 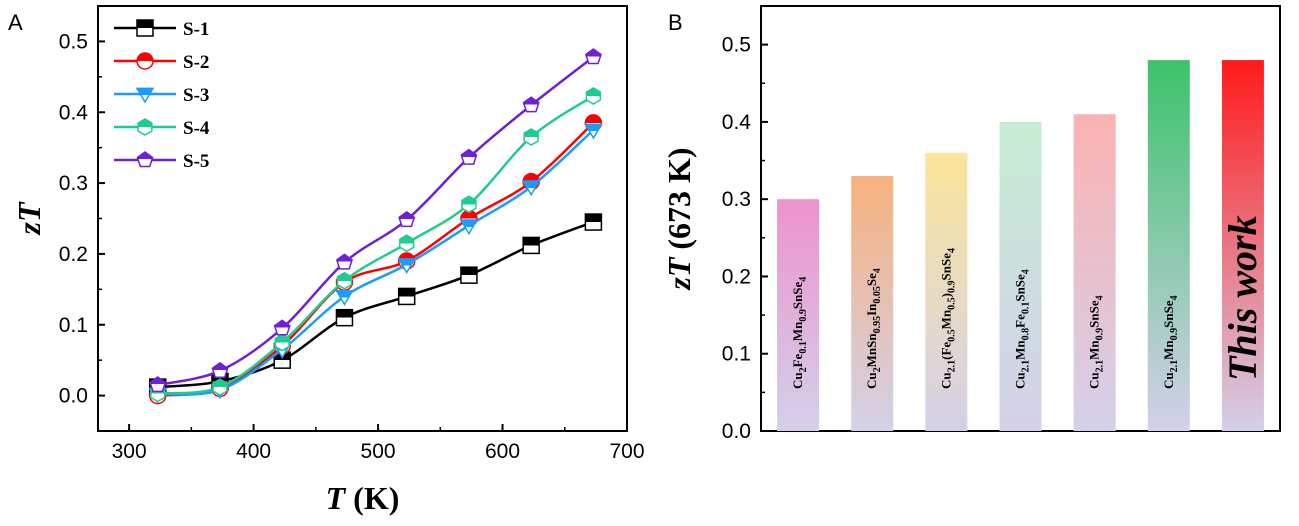 What do you see at coordinates (129, 451) in the screenshot?
I see `x-tick-label: 300` at bounding box center [129, 451].